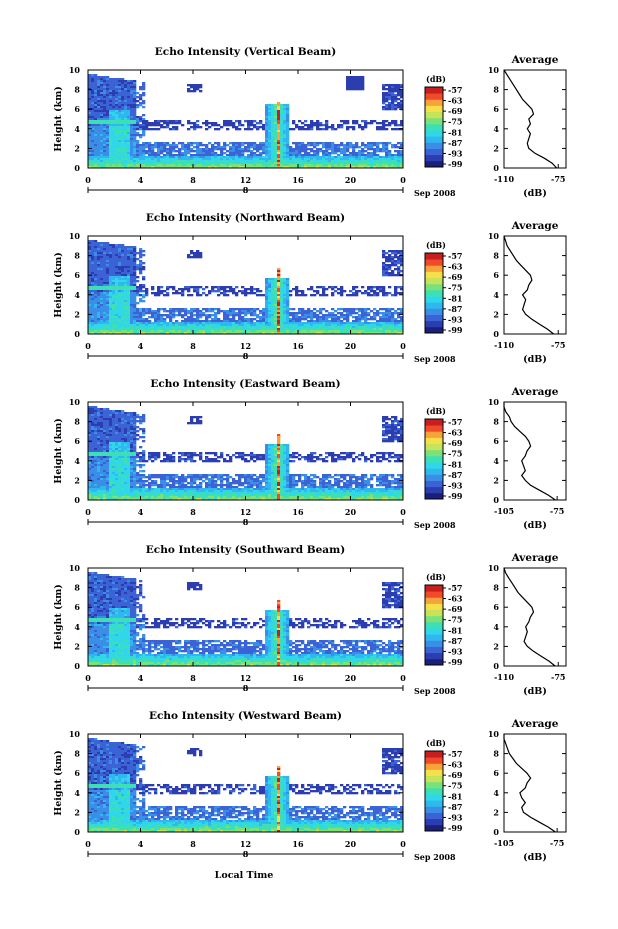  Describe the element at coordinates (504, 677) in the screenshot. I see `average-x-tick-label: -110` at that location.